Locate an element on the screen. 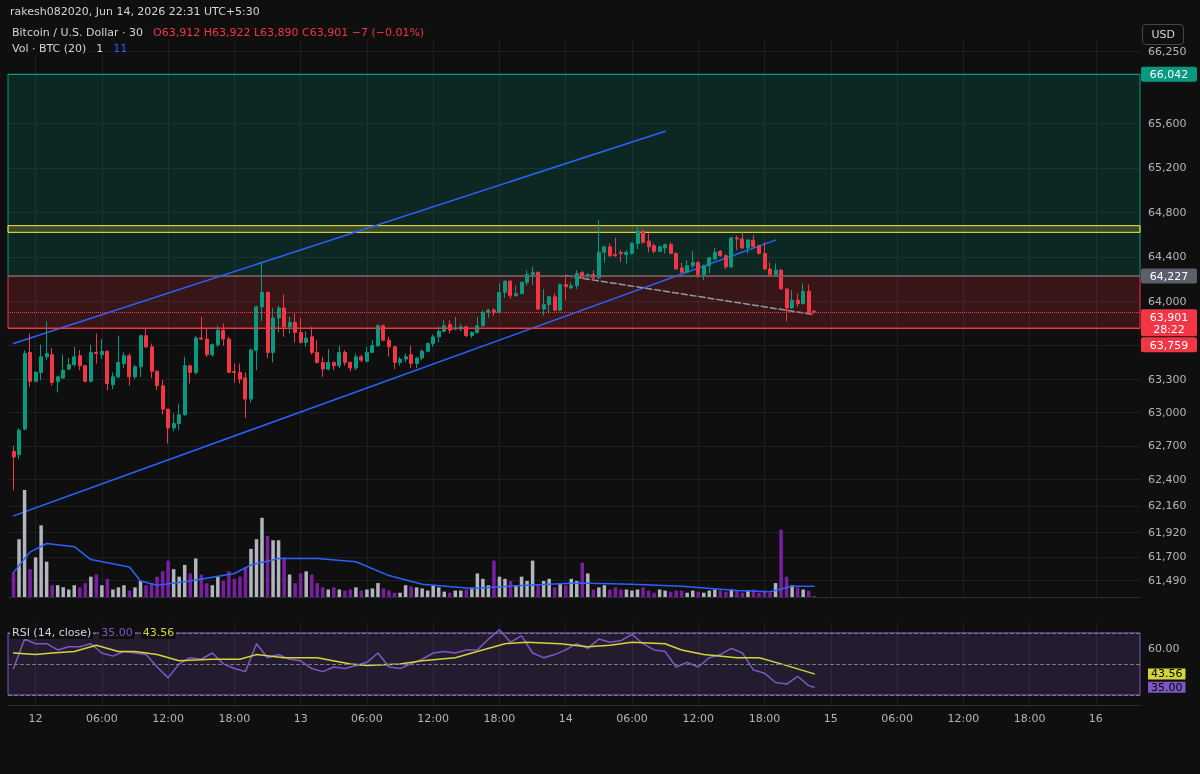 The image size is (1200, 774). chart-title: RSI (14, close) is located at coordinates (52, 632).